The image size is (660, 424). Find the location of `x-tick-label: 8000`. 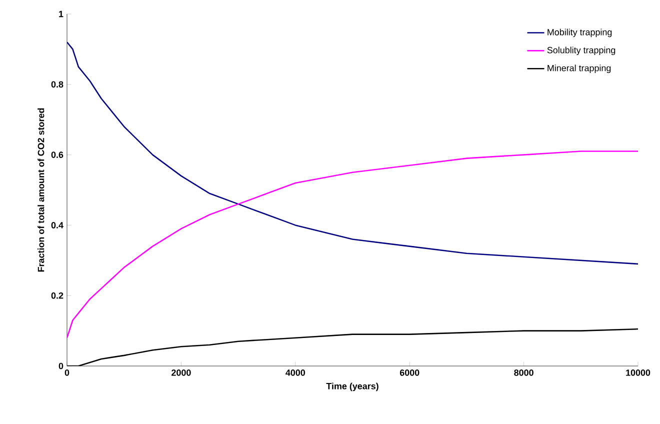

x-tick-label: 8000 is located at coordinates (524, 373).